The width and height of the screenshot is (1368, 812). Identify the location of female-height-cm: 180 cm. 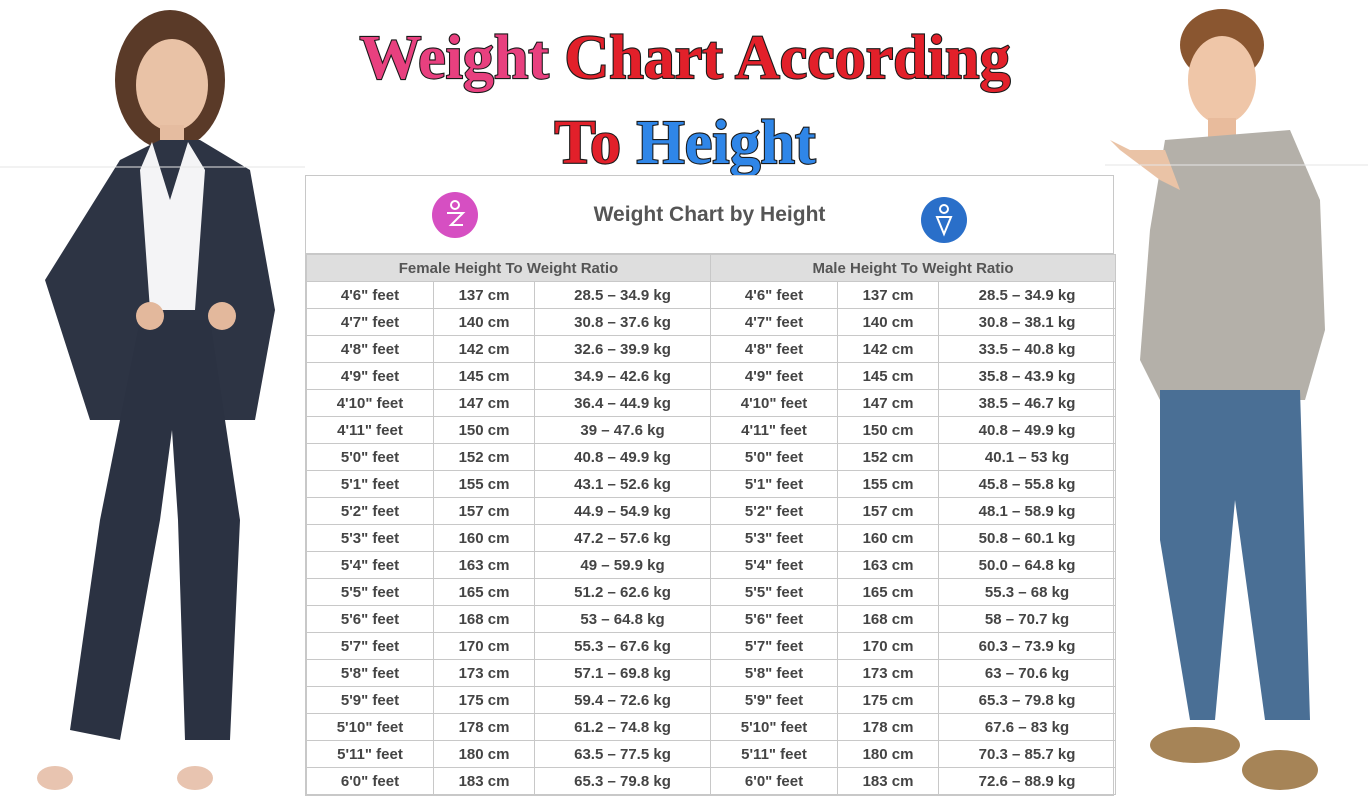
(484, 754).